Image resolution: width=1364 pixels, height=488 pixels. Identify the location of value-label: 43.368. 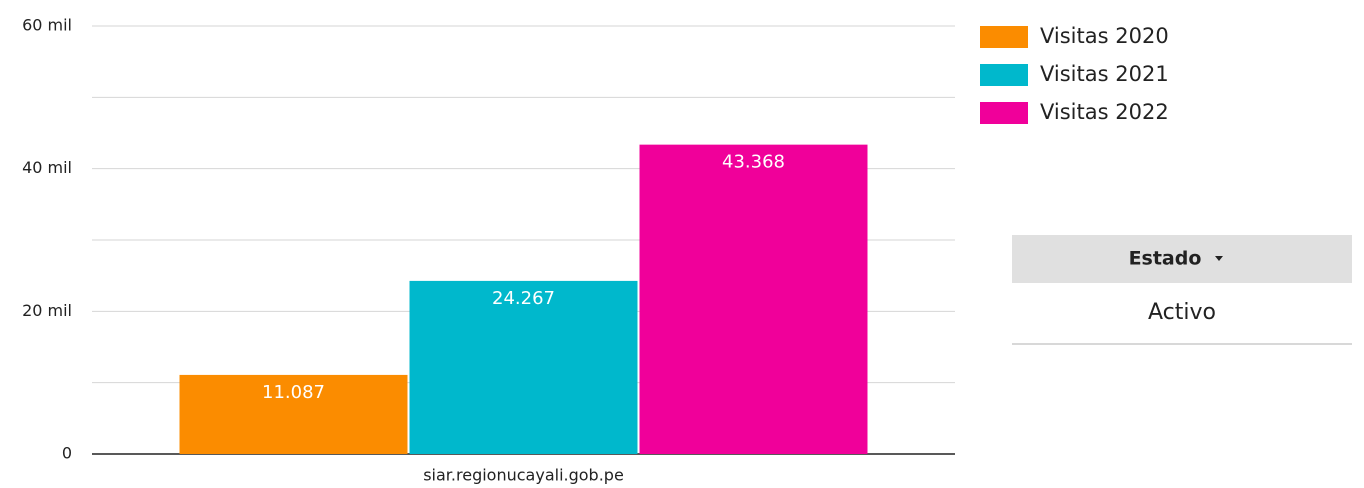
(753, 162).